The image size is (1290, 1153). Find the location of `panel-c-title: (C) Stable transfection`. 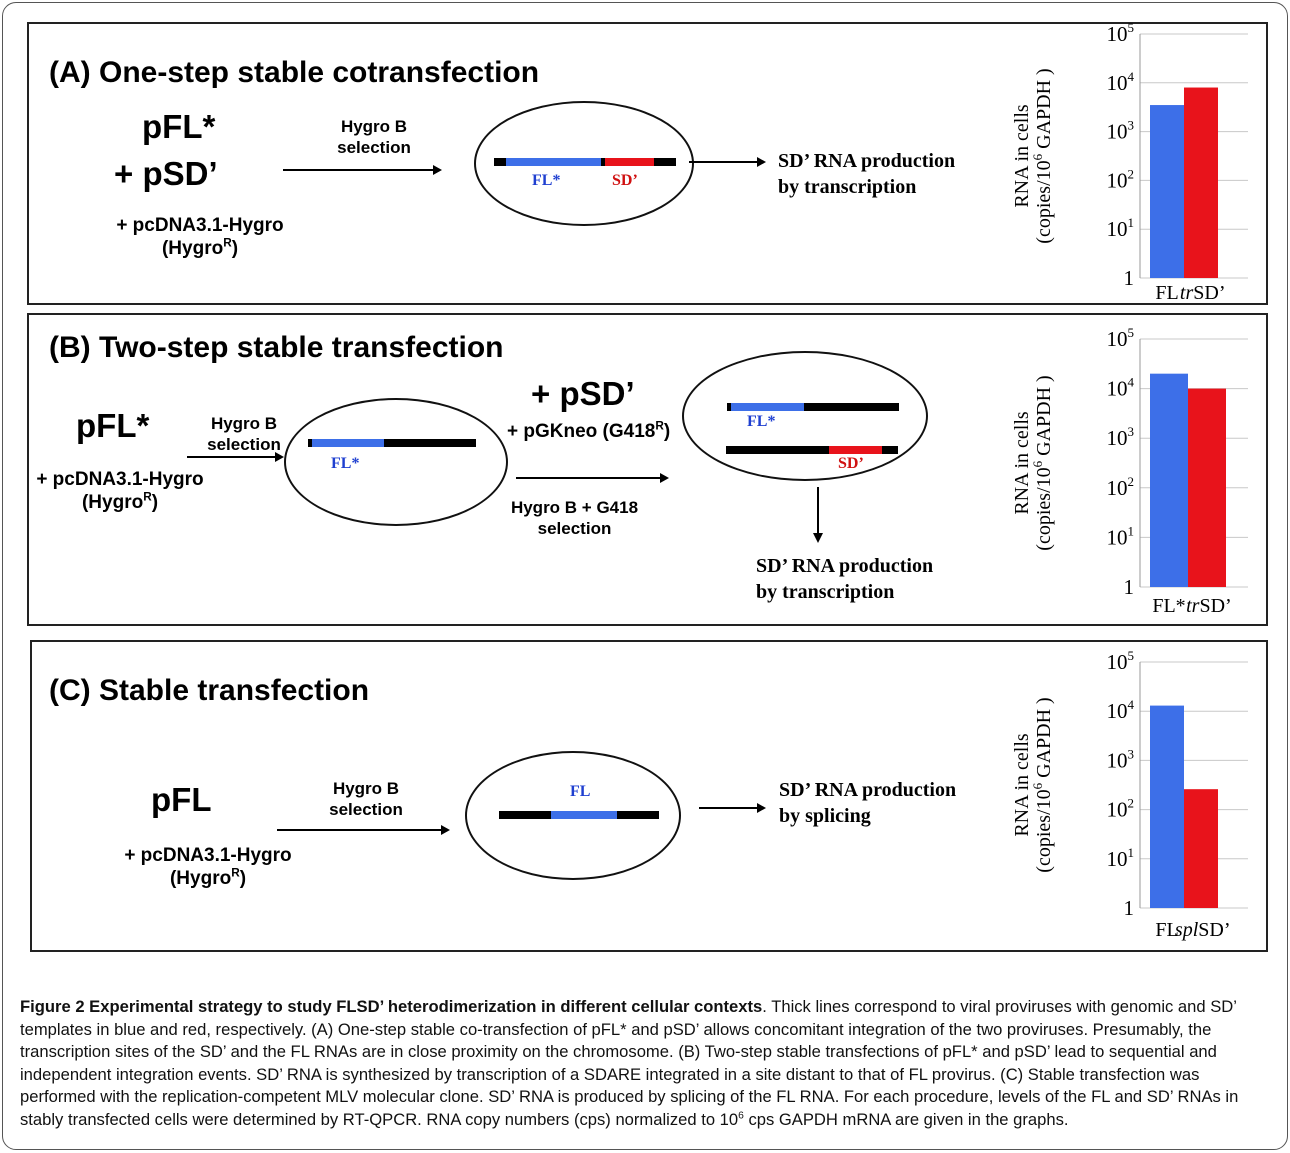

panel-c-title: (C) Stable transfection is located at coordinates (209, 690).